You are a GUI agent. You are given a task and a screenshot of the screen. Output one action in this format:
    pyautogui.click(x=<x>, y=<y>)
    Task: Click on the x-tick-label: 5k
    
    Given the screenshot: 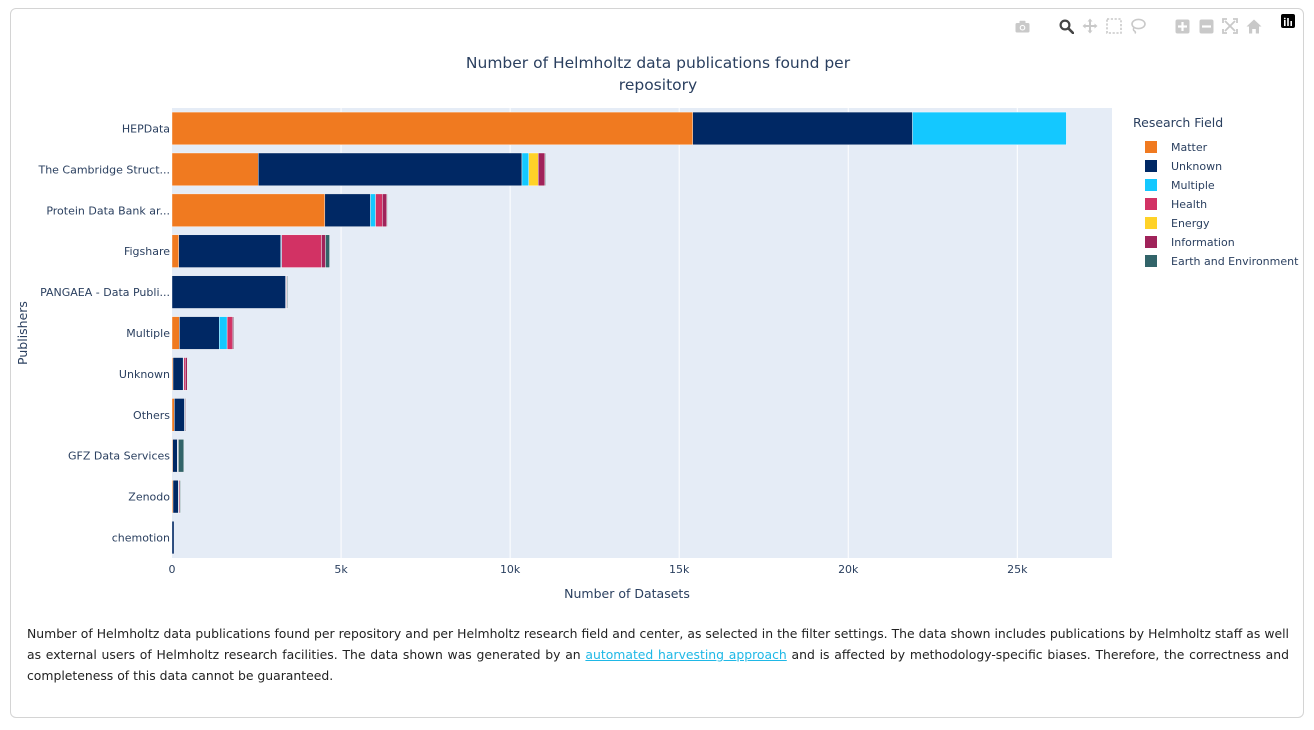 What is the action you would take?
    pyautogui.click(x=341, y=569)
    